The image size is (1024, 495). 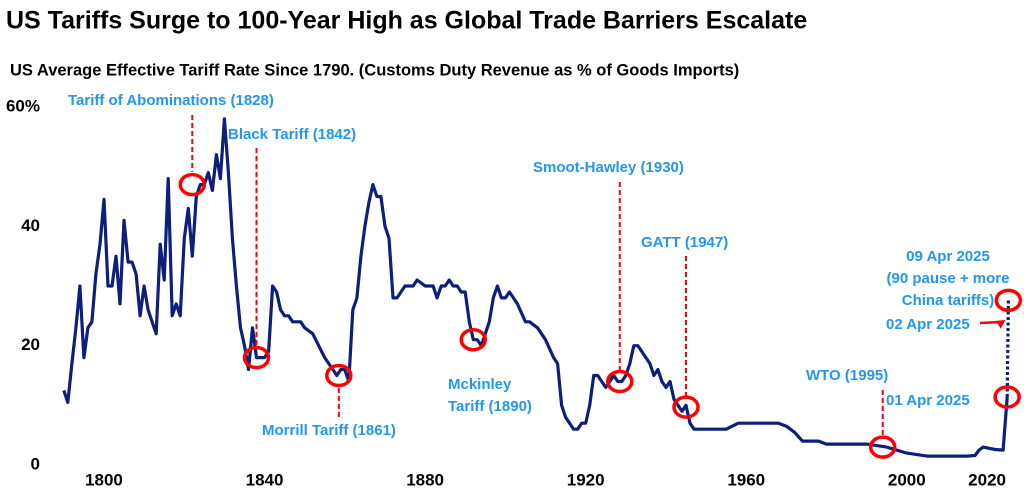 I want to click on annotation-label: Mckinley, so click(x=480, y=384).